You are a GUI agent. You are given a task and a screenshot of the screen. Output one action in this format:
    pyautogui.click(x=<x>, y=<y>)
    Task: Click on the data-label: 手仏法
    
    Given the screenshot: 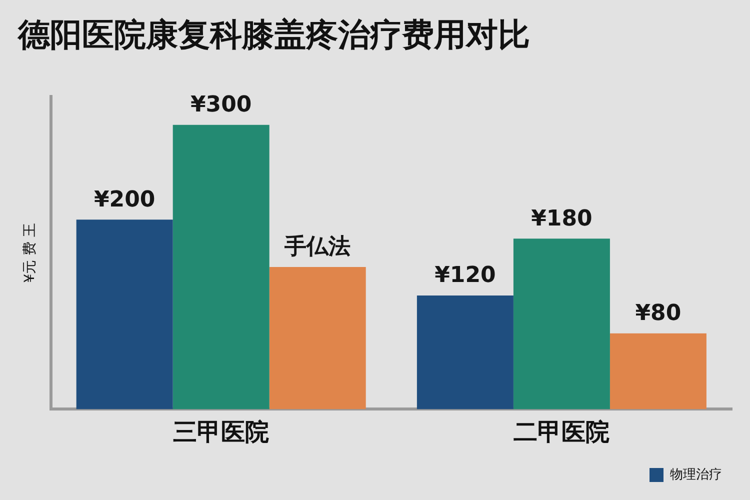 What is the action you would take?
    pyautogui.click(x=317, y=247)
    